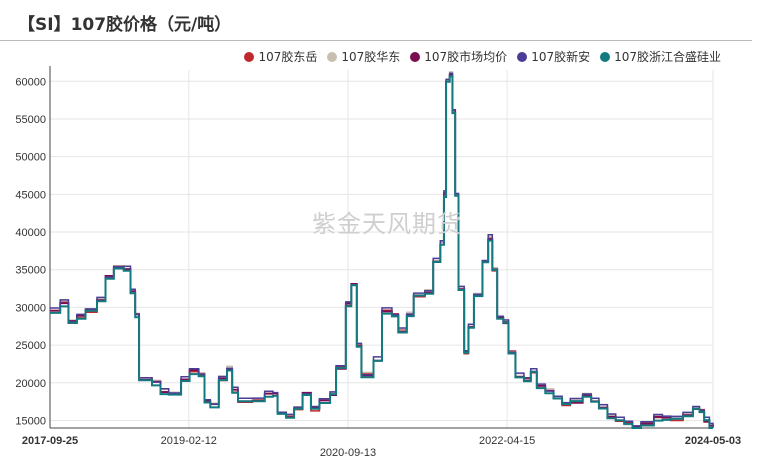 This screenshot has width=763, height=460. I want to click on title-divider, so click(376, 40).